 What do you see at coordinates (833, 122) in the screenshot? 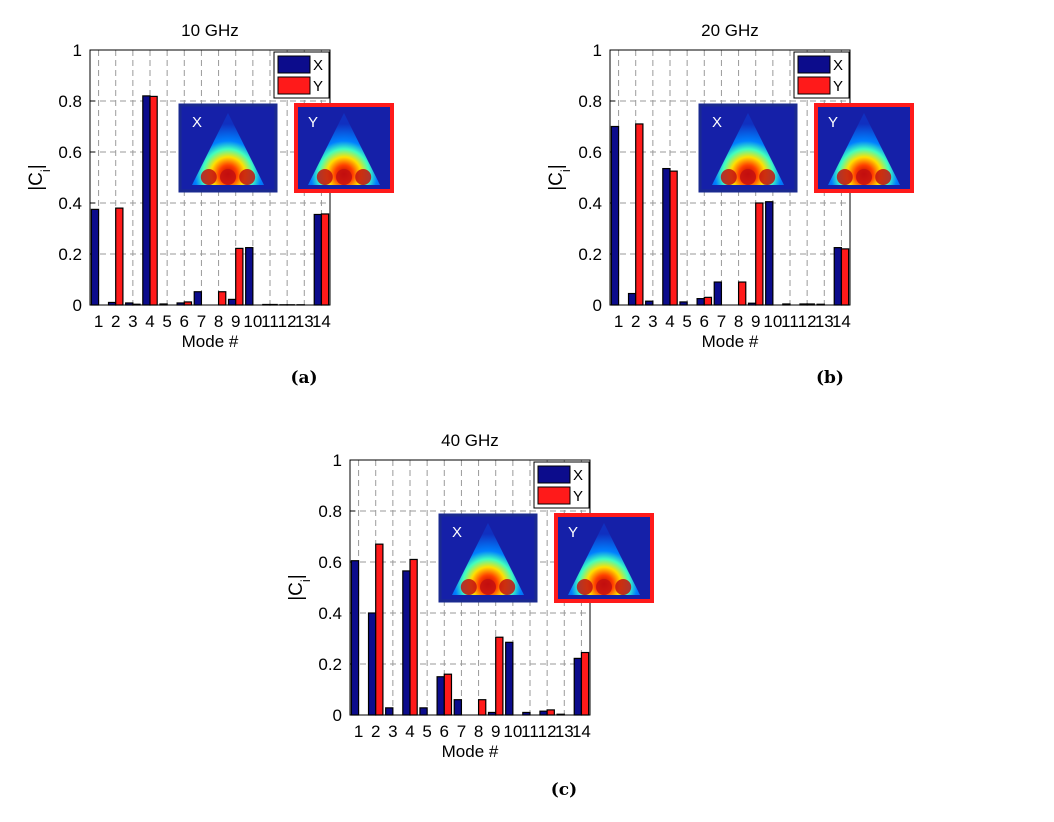
I see `inset-label: Y` at bounding box center [833, 122].